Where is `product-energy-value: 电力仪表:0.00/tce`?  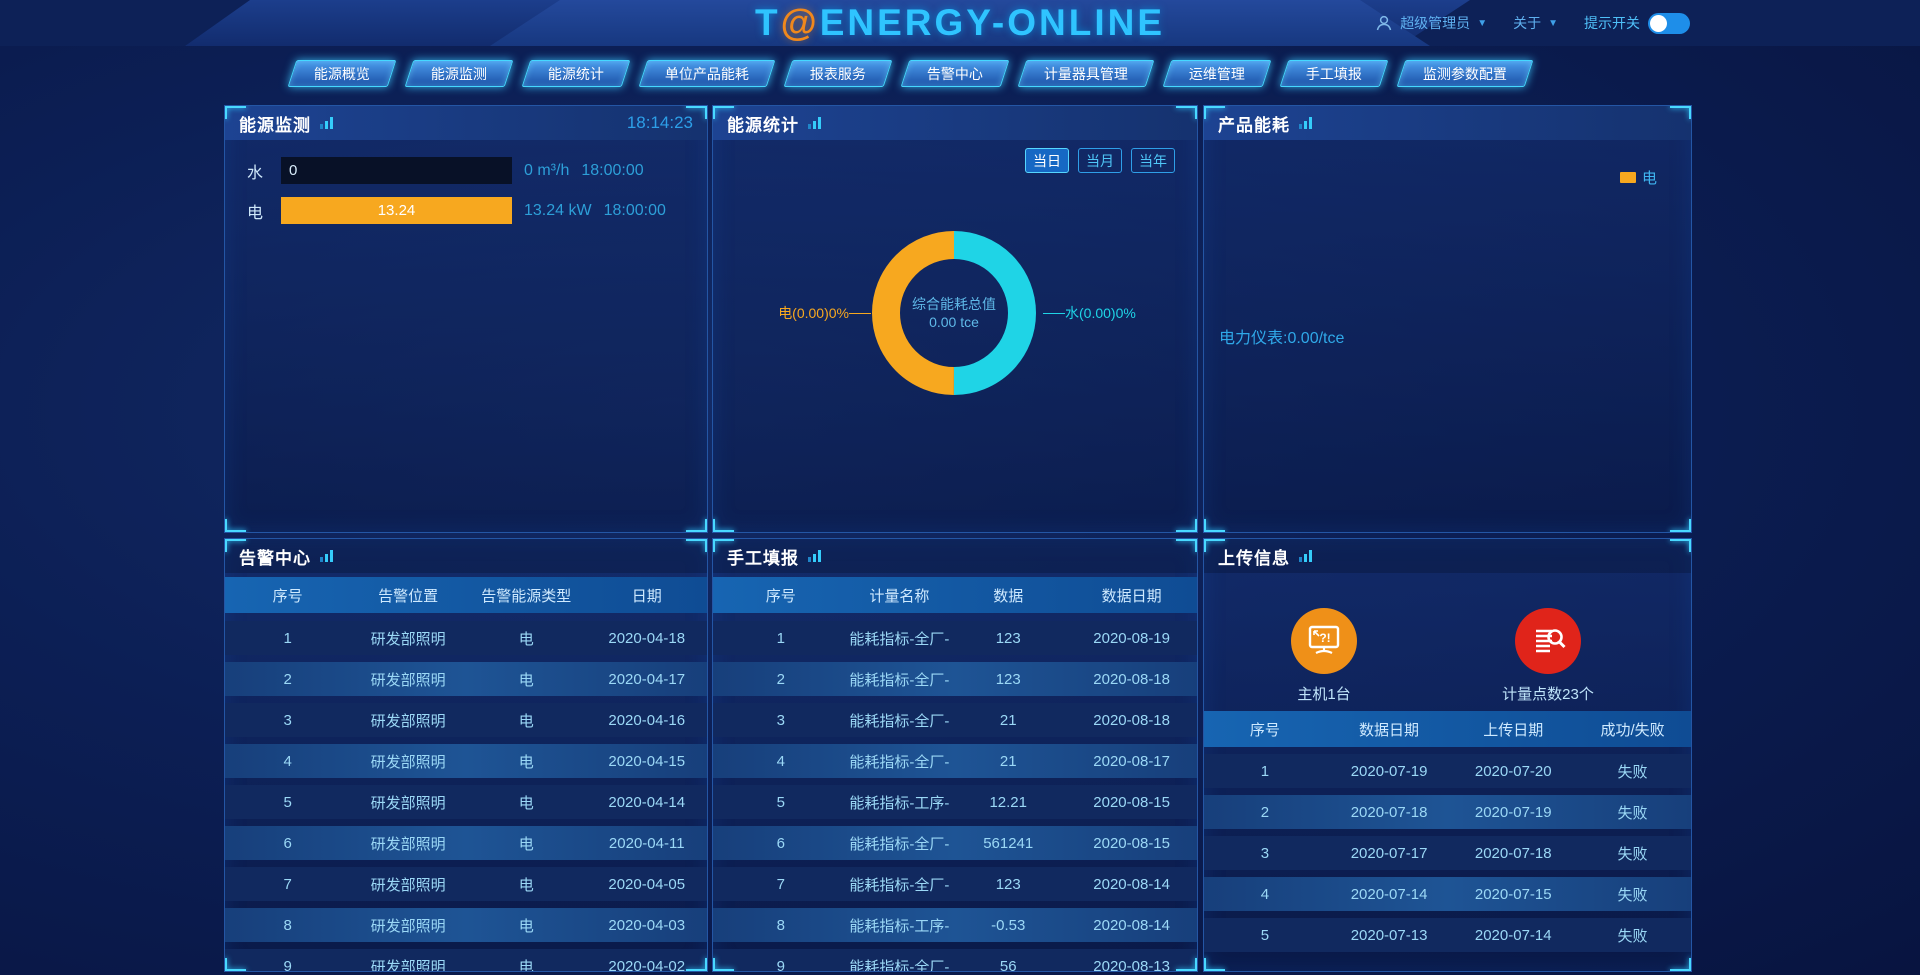
product-energy-value: 电力仪表:0.00/tce is located at coordinates (1282, 338).